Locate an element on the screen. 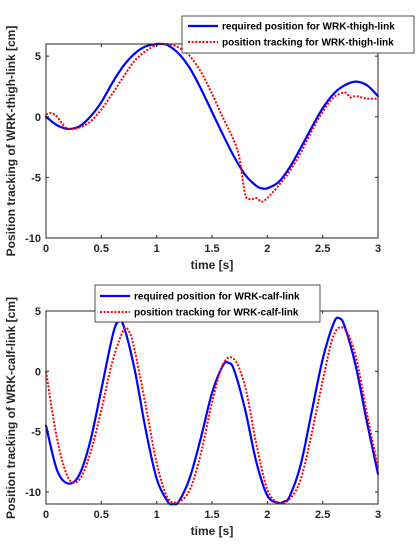  legend-entry-tracking-thigh: position tracking for WRK-thigh-link is located at coordinates (308, 43).